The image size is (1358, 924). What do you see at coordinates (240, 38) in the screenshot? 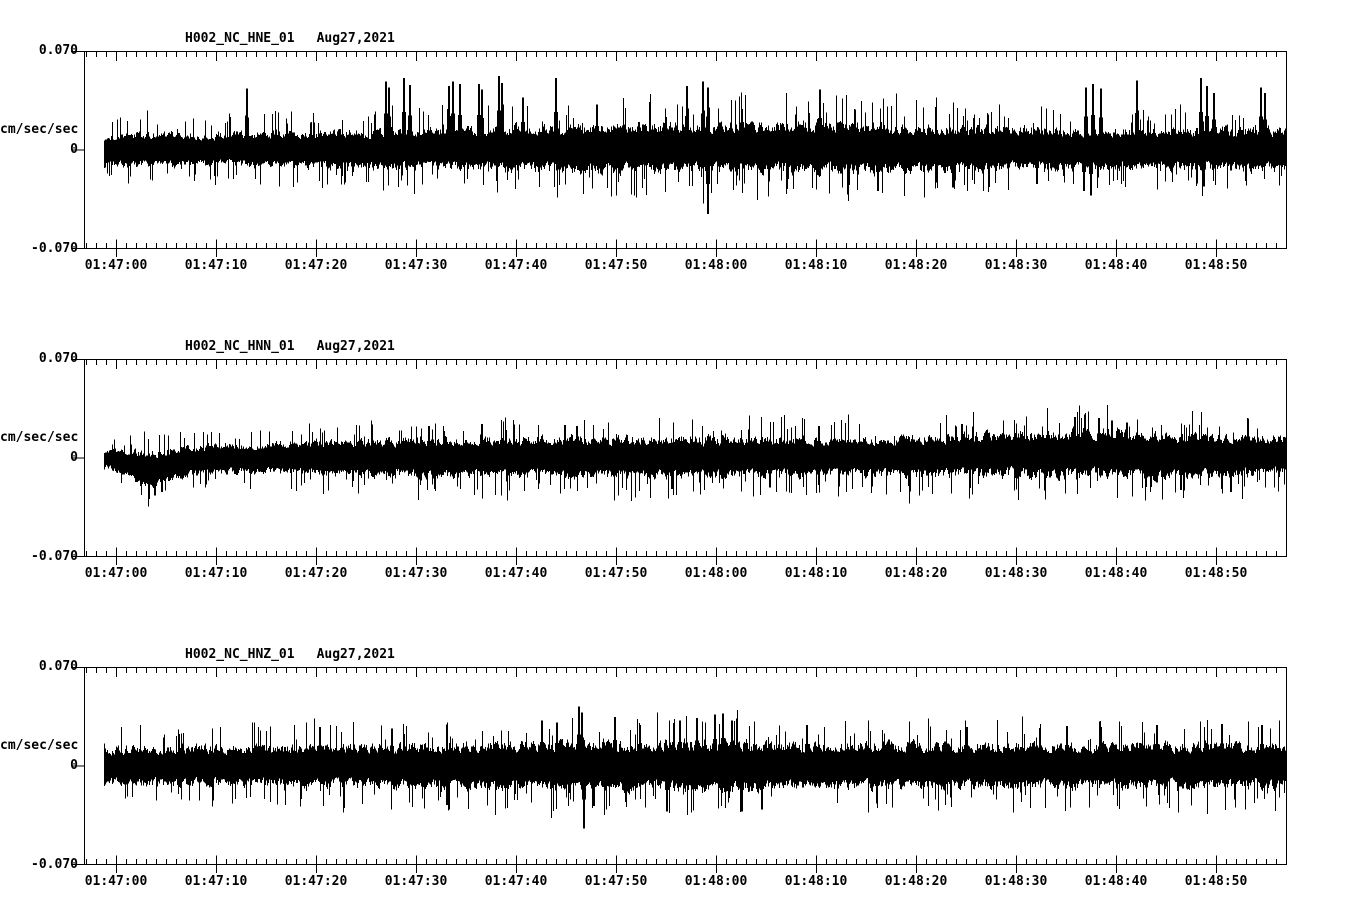
I see `station-channel-label: H002_NC_HNE_01` at bounding box center [240, 38].